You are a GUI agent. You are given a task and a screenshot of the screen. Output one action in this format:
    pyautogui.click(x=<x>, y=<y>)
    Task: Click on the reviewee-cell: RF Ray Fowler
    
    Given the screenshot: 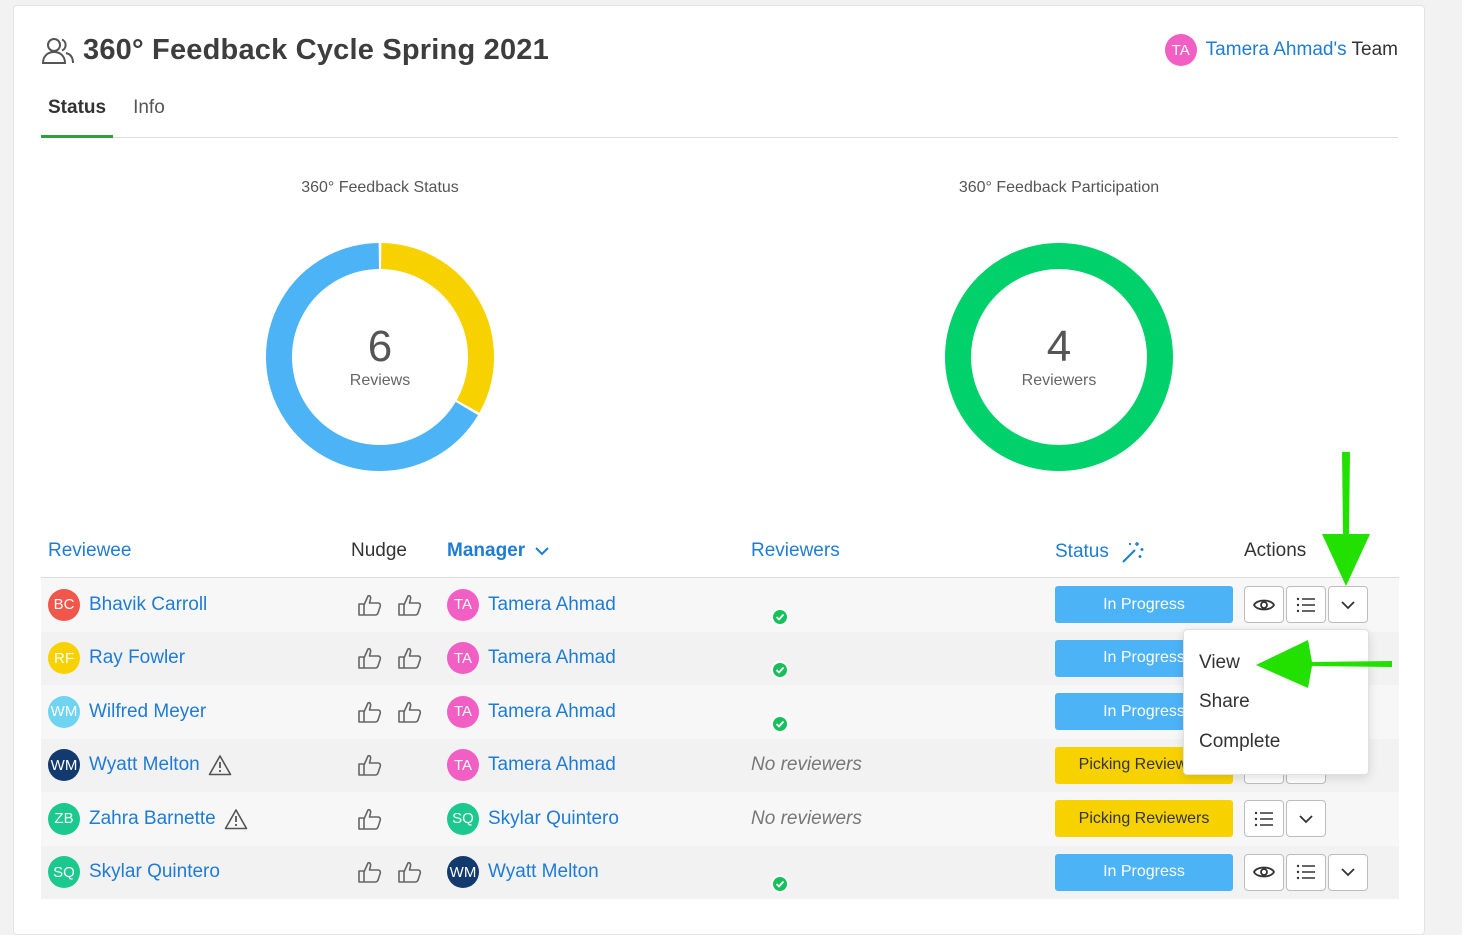 What is the action you would take?
    pyautogui.click(x=116, y=658)
    